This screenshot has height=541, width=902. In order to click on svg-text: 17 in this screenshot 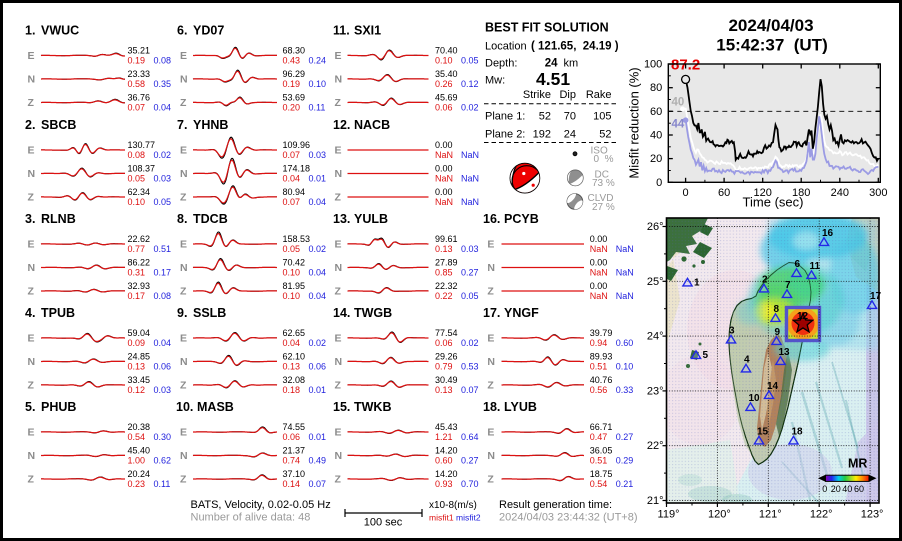, I will do `click(876, 296)`.